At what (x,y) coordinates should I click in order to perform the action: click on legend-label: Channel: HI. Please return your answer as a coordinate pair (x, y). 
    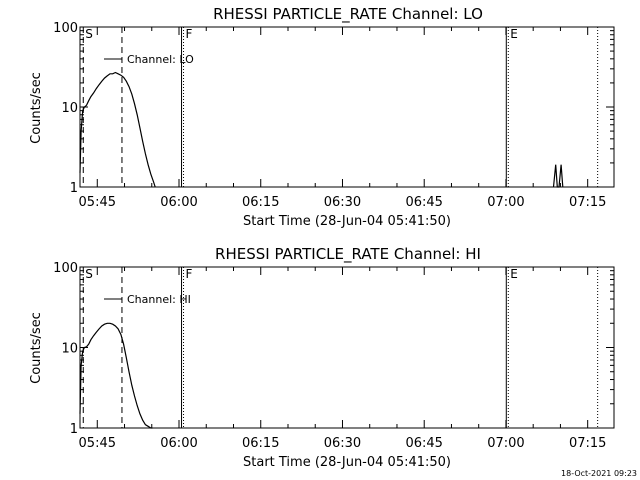
    Looking at the image, I should click on (159, 299).